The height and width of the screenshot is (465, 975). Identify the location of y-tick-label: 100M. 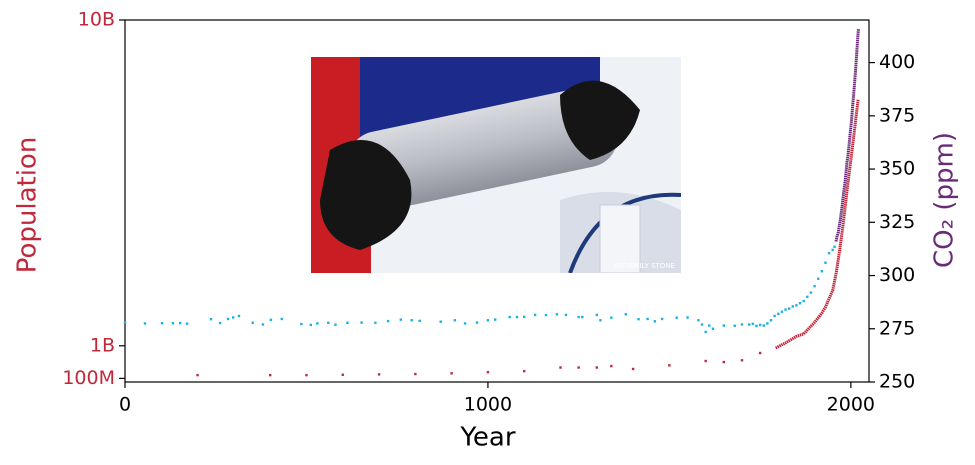
(88, 378).